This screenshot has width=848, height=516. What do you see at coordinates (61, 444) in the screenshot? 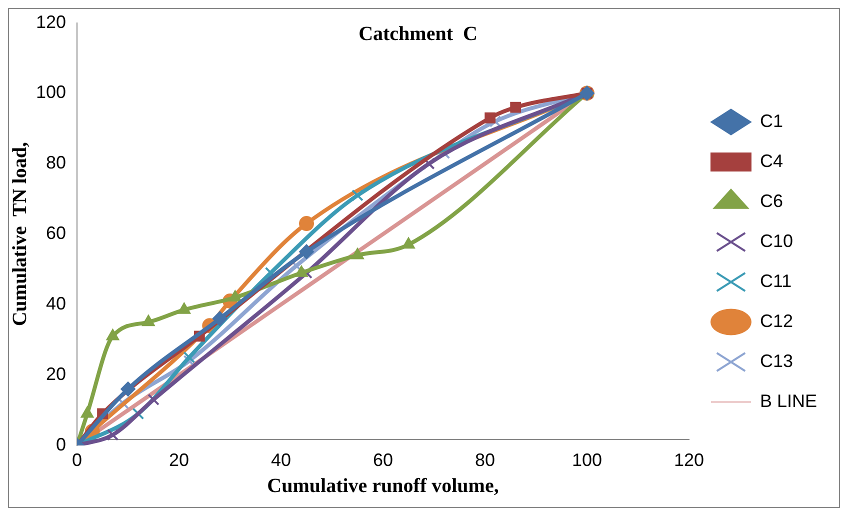
I see `y-tick-label: 0` at bounding box center [61, 444].